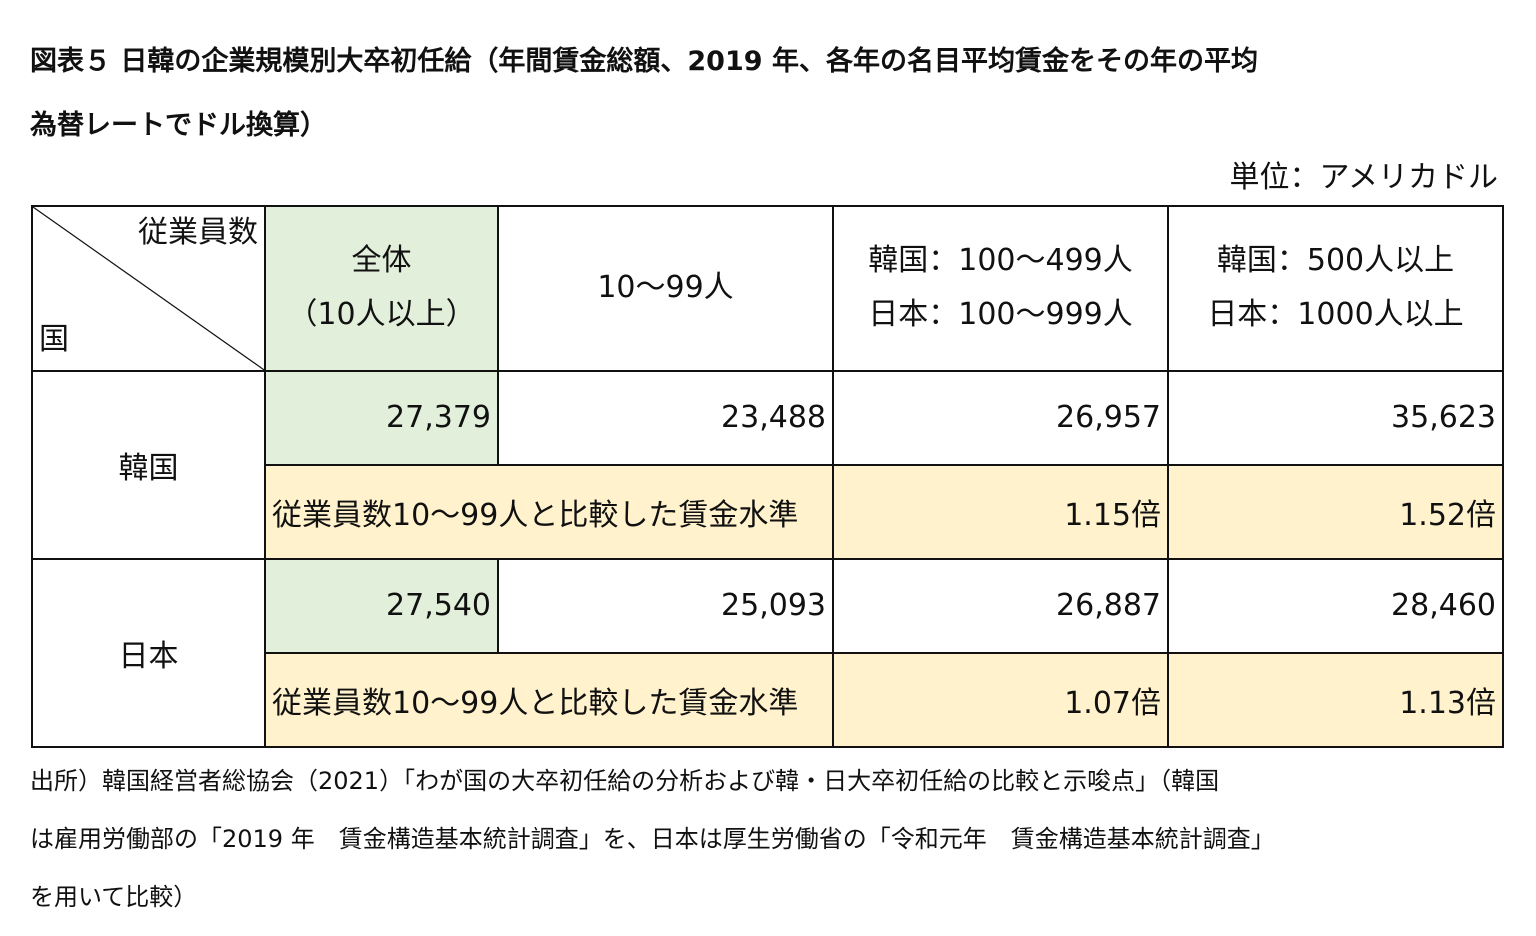 The image size is (1536, 936). I want to click on header-large-size-line-1: 韓国：500人以上, so click(1335, 261).